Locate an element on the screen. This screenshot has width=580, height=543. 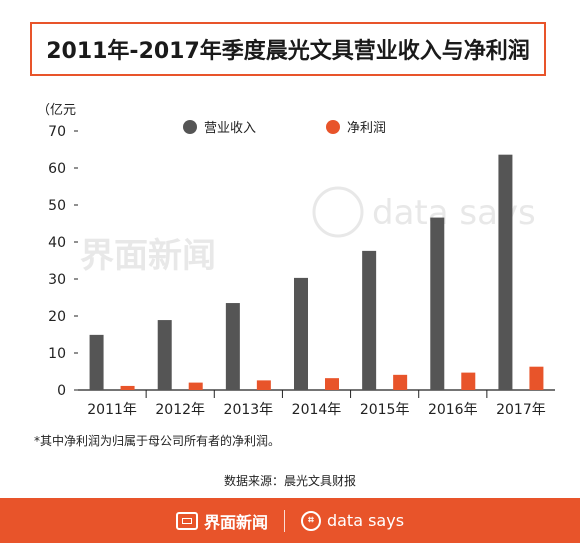
footer-brand-jiemian: 界面新闻 is located at coordinates (221, 521).